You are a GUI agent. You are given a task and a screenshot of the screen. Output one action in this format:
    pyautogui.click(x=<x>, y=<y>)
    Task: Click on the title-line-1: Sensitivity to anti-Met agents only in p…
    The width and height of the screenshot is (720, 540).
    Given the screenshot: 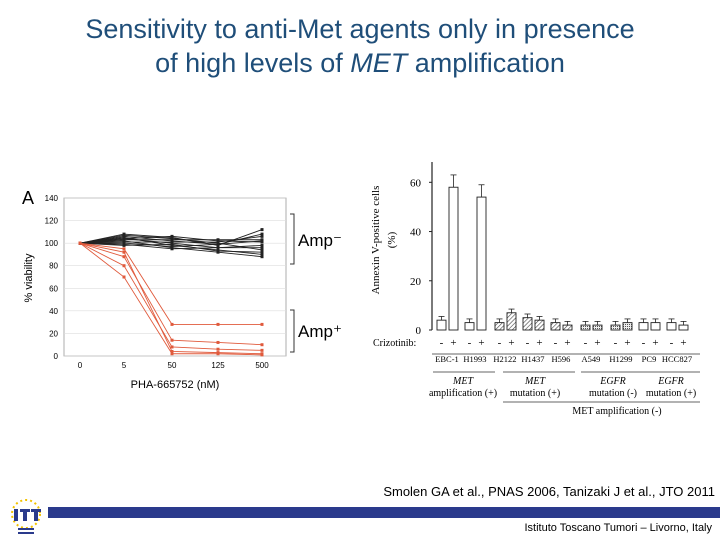 What is the action you would take?
    pyautogui.click(x=360, y=29)
    